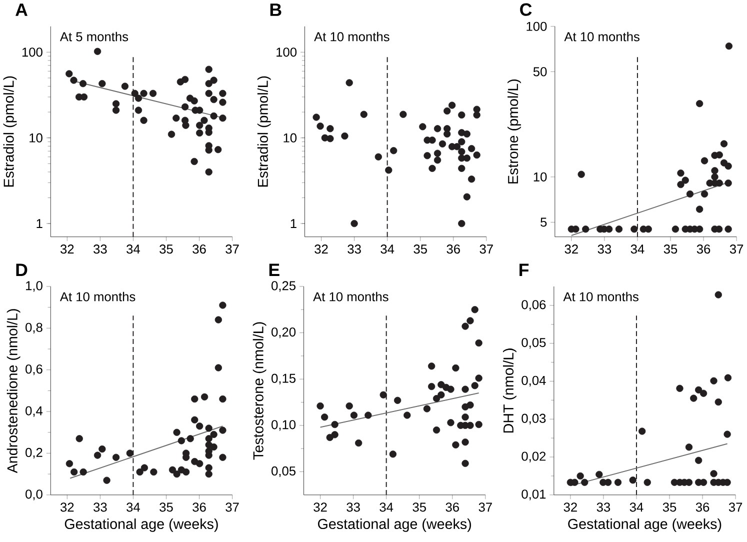  I want to click on chart-title: E, so click(274, 270).